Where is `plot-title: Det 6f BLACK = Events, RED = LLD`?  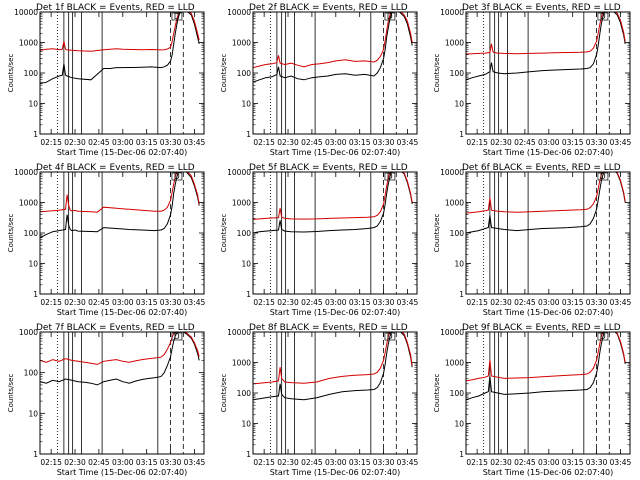 plot-title: Det 6f BLACK = Events, RED = LLD is located at coordinates (541, 168).